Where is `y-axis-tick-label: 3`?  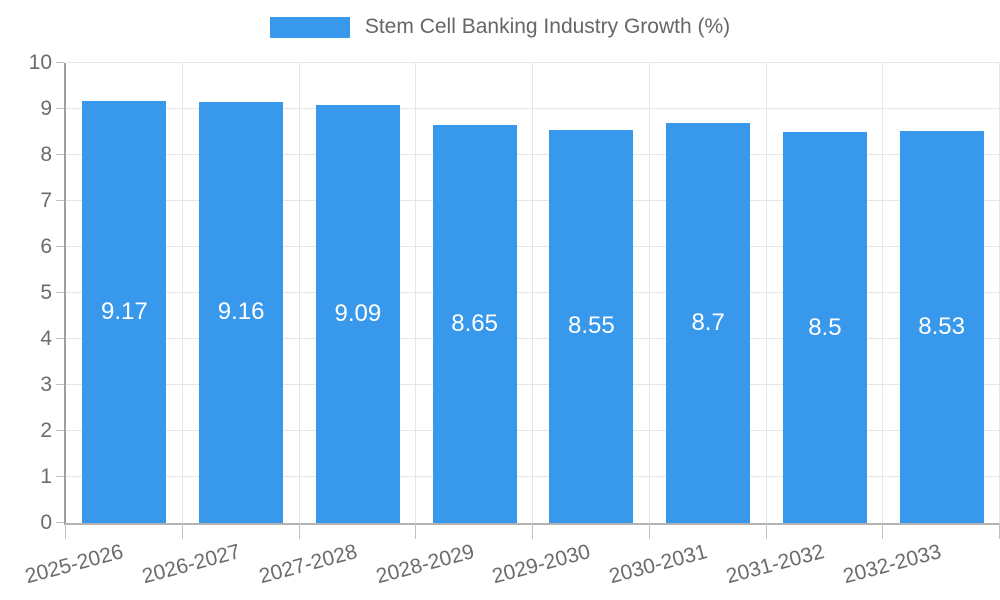
y-axis-tick-label: 3 is located at coordinates (46, 384).